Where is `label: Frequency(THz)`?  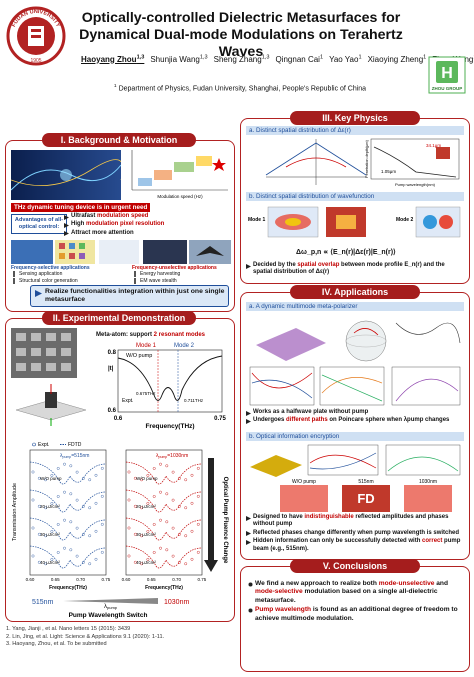 label: Frequency(THz) is located at coordinates (68, 588).